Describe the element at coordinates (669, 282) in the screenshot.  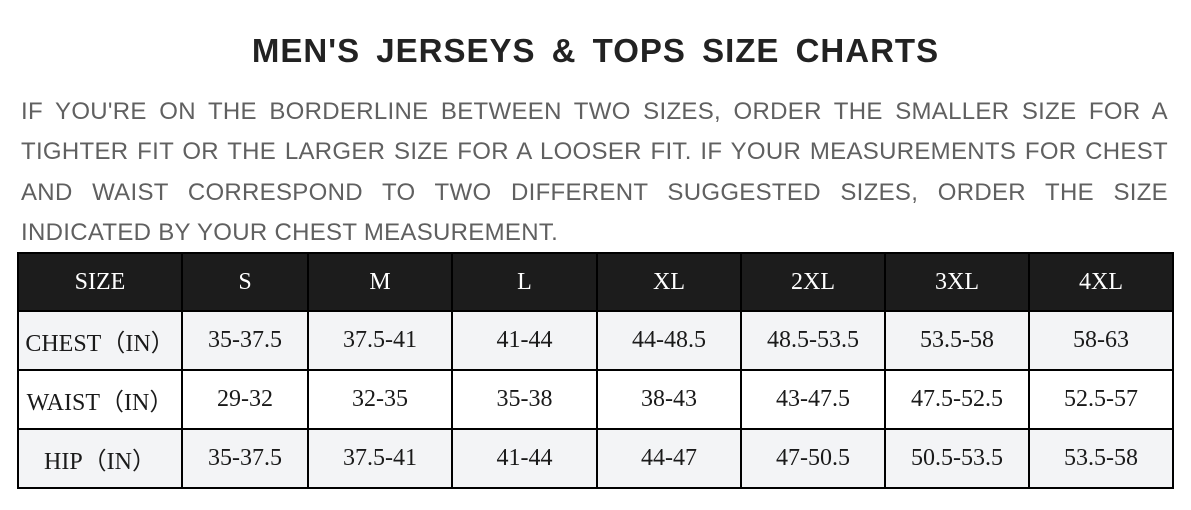
I see `header-cell: XL` at that location.